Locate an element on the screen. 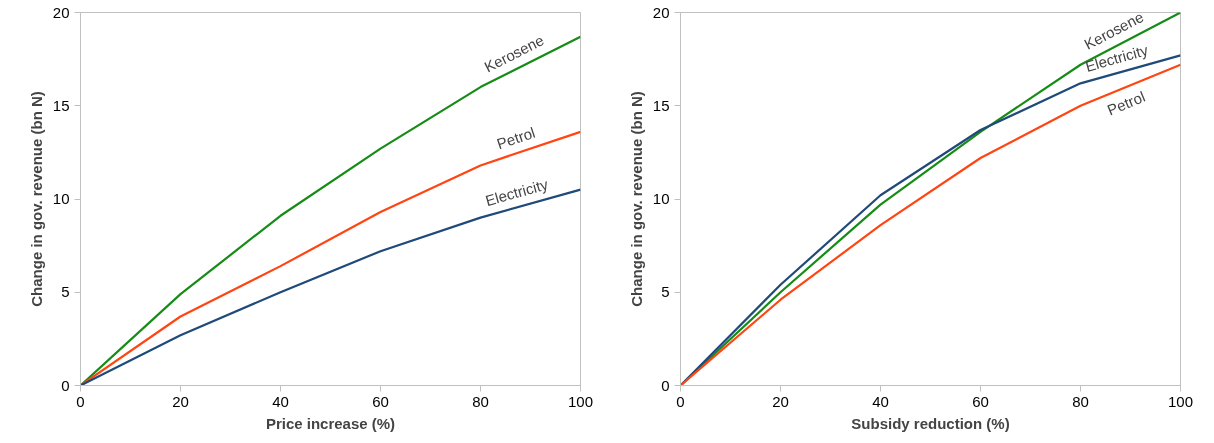 The width and height of the screenshot is (1214, 443). x-axis-title: Subsidy reduction (%) is located at coordinates (930, 423).